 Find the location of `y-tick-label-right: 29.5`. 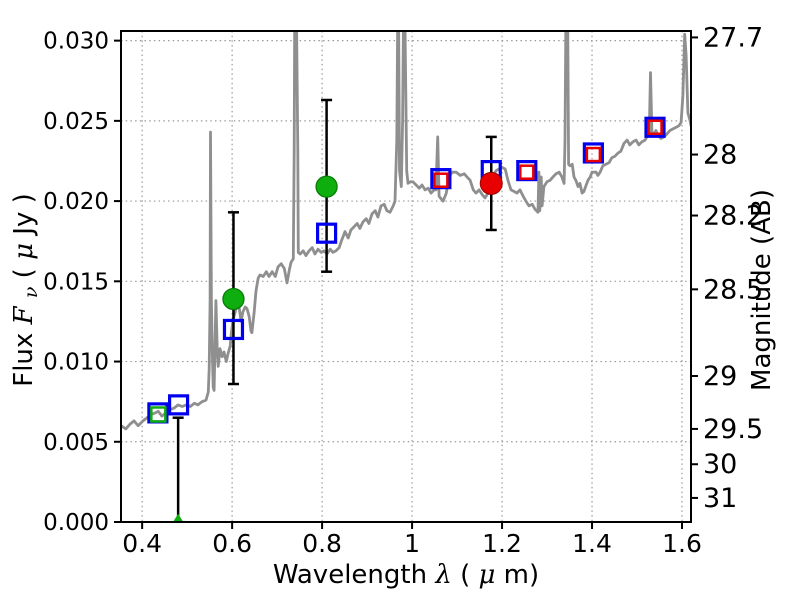

y-tick-label-right: 29.5 is located at coordinates (733, 429).